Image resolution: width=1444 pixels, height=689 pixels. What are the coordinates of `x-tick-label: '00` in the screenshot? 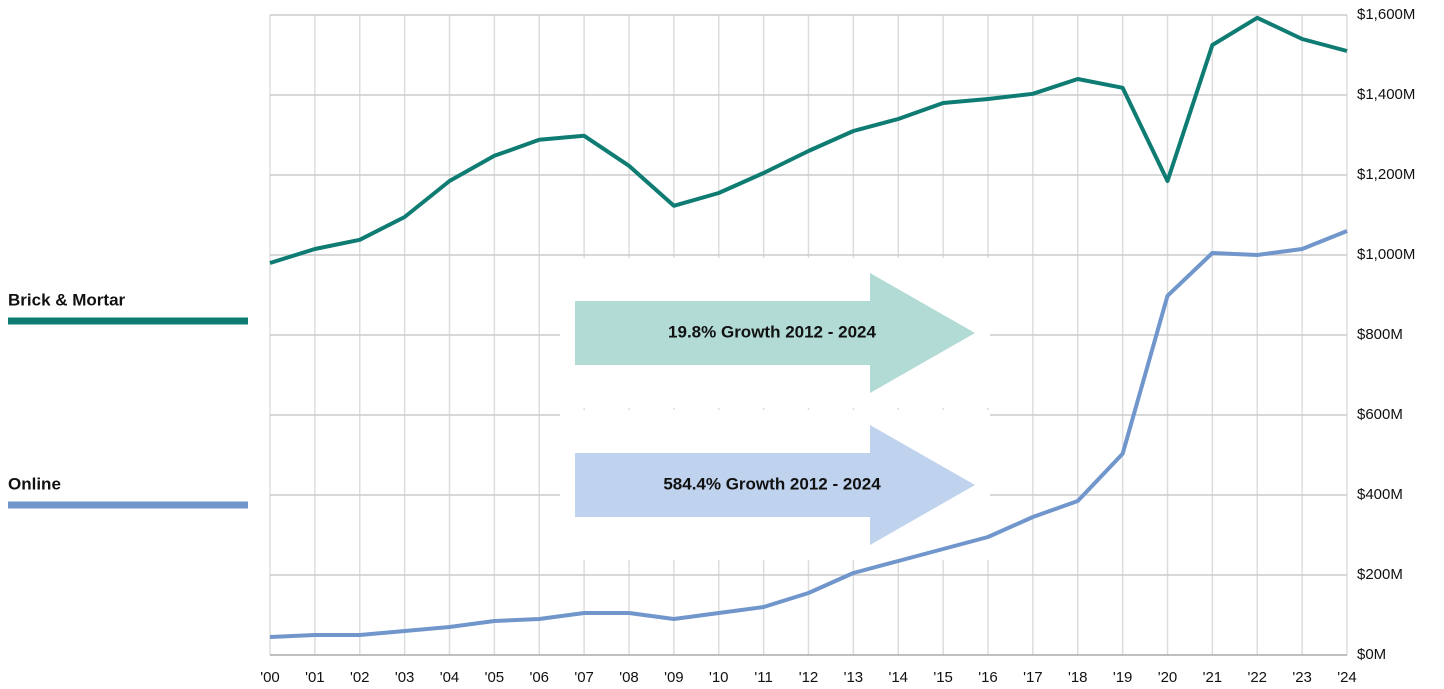 It's located at (270, 677).